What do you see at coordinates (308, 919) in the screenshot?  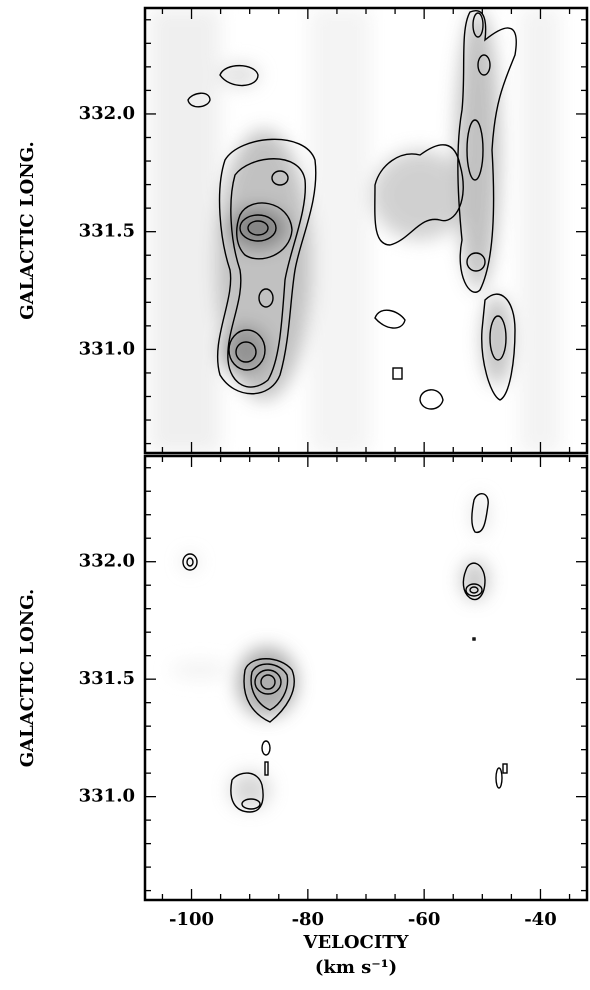 I see `x-tick-label: -80` at bounding box center [308, 919].